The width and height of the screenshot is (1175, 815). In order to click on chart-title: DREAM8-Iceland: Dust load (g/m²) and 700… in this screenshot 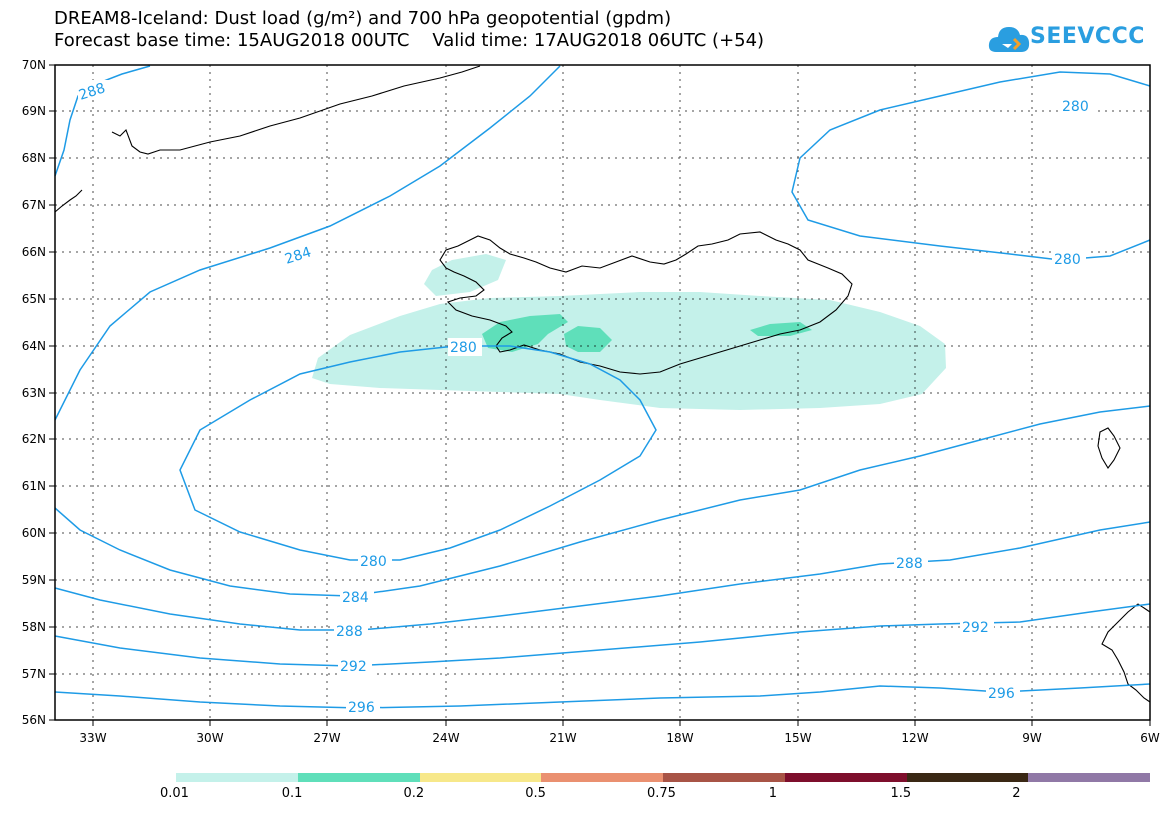, I will do `click(363, 18)`.